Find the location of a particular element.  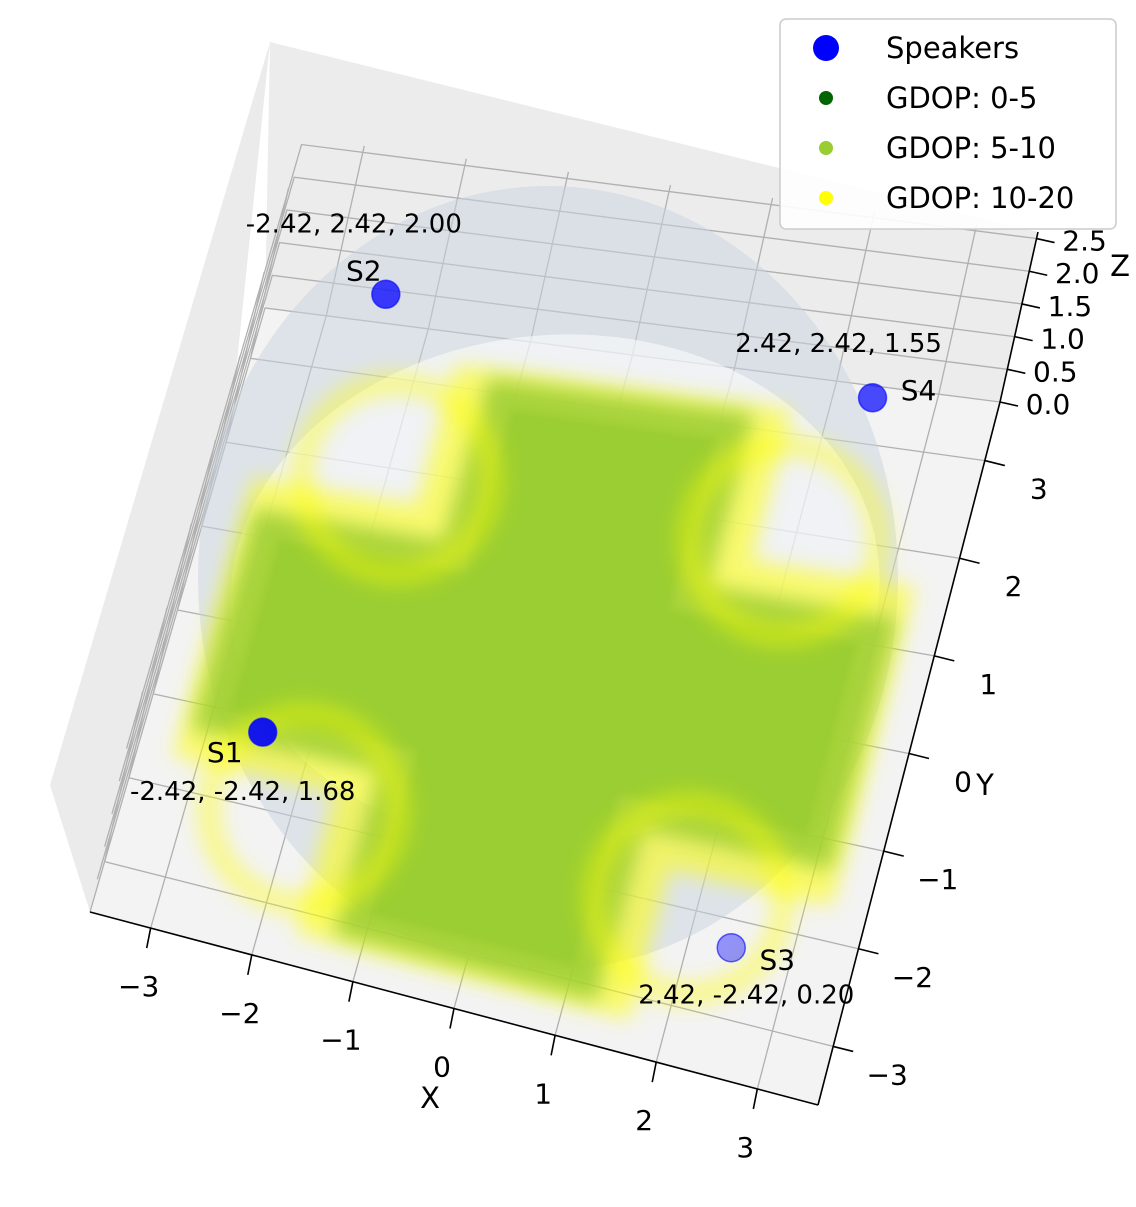

x-tick-label-2: −1 is located at coordinates (340, 1040).